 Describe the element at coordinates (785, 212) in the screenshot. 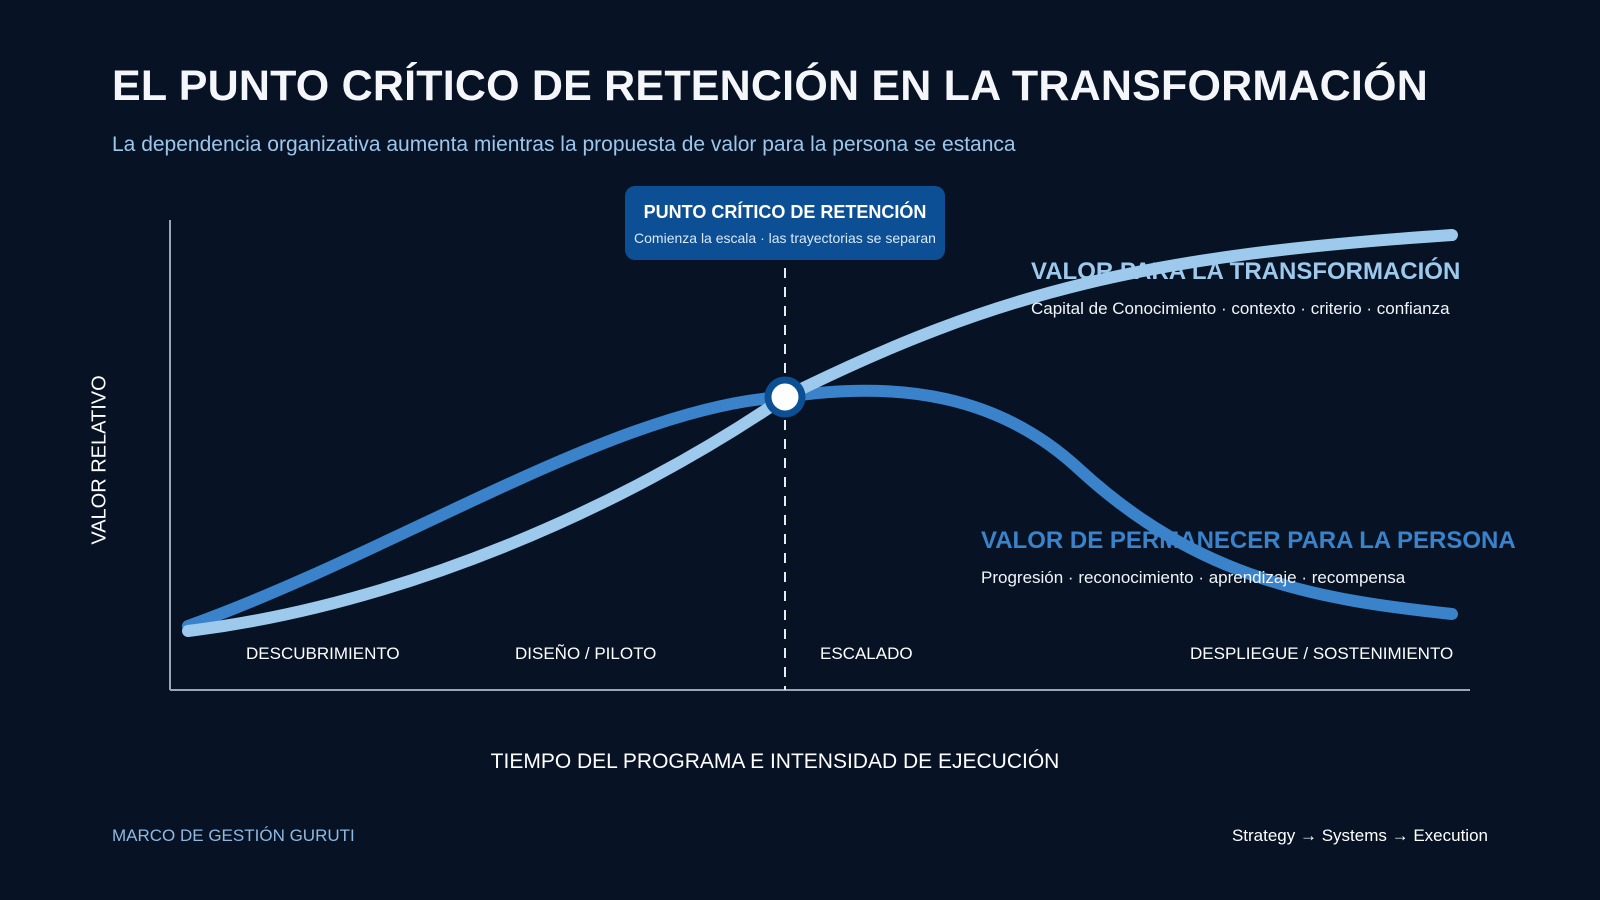

I see `callout-title: PUNTO CRÍTICO DE RETENCIÓN` at that location.